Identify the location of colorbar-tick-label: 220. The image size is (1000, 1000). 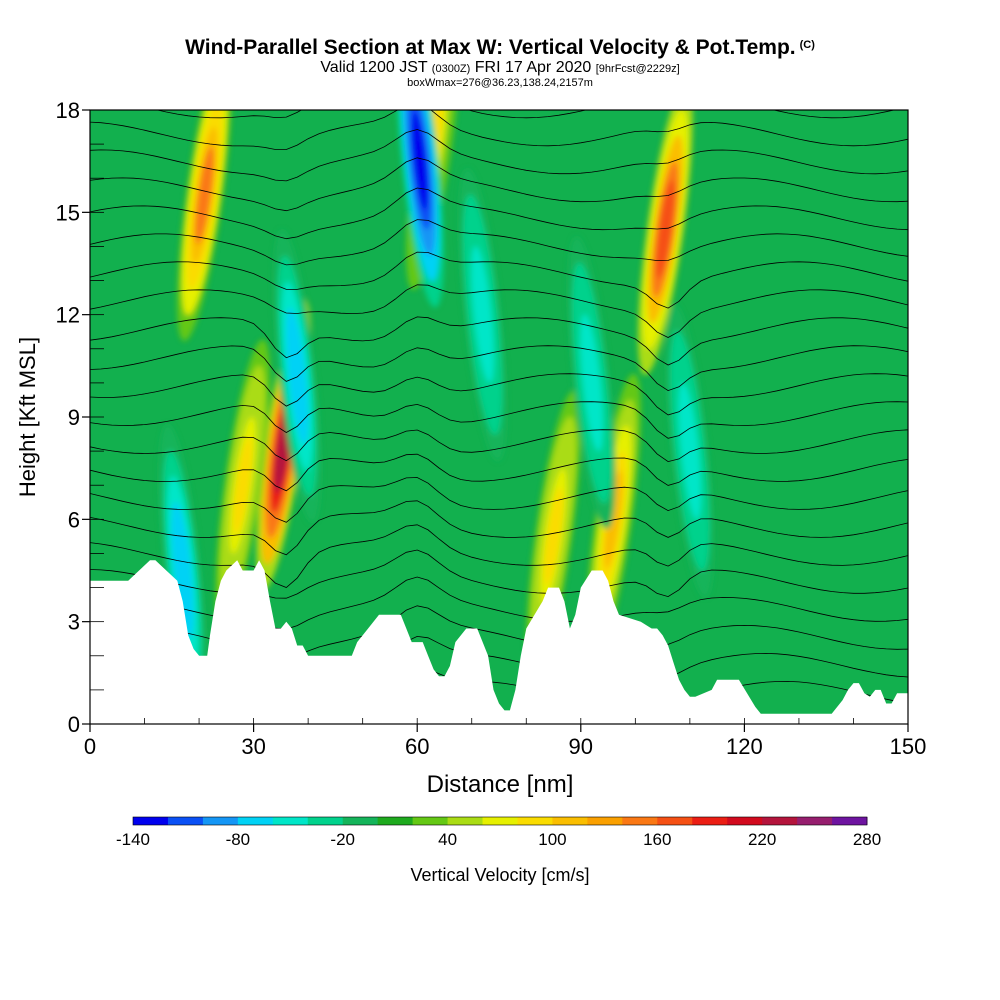
(762, 839).